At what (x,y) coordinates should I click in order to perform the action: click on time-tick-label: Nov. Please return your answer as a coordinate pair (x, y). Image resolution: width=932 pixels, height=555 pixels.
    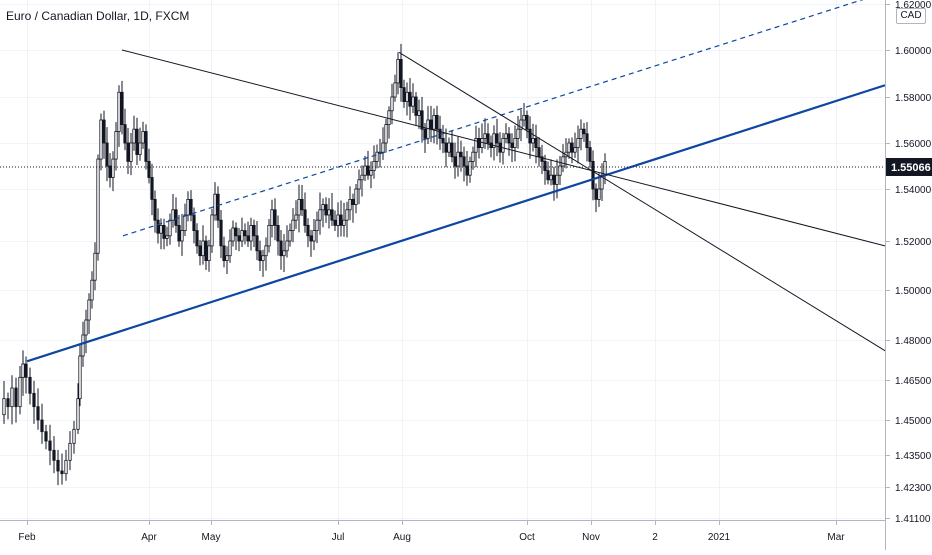
    Looking at the image, I should click on (591, 537).